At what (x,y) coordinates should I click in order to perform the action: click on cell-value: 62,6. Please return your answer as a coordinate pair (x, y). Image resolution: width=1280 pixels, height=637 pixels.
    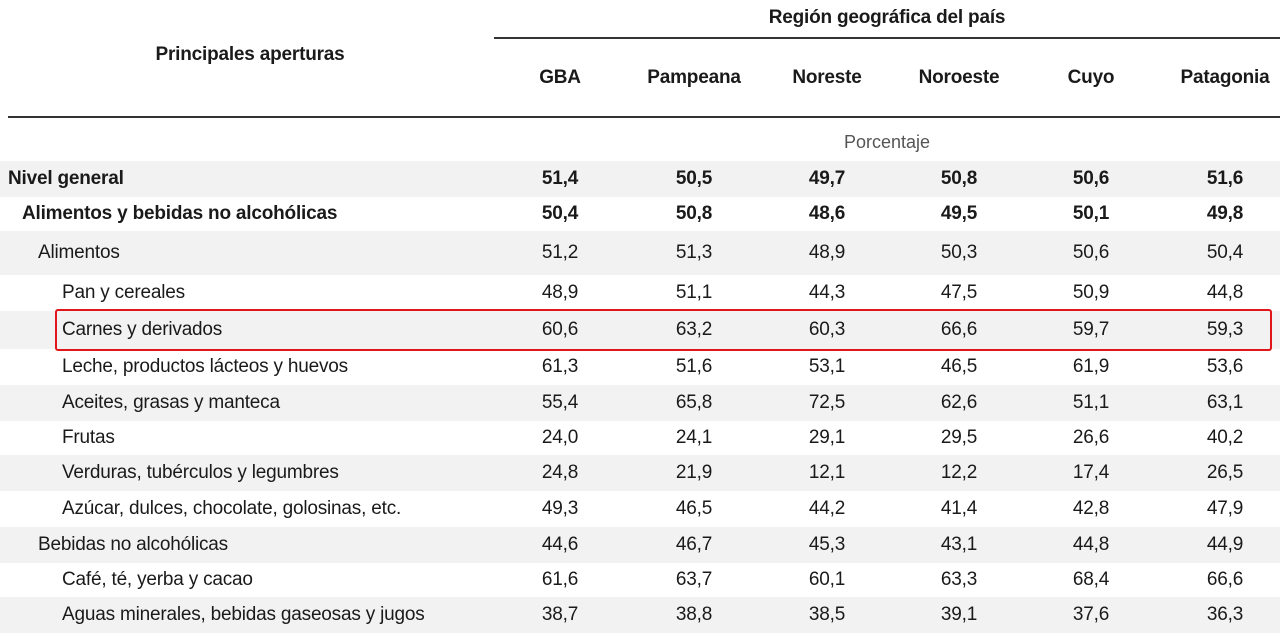
    Looking at the image, I should click on (959, 402).